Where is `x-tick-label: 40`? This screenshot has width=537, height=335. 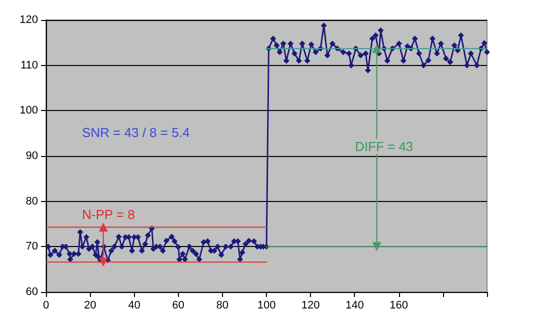
x-tick-label: 40 is located at coordinates (134, 306).